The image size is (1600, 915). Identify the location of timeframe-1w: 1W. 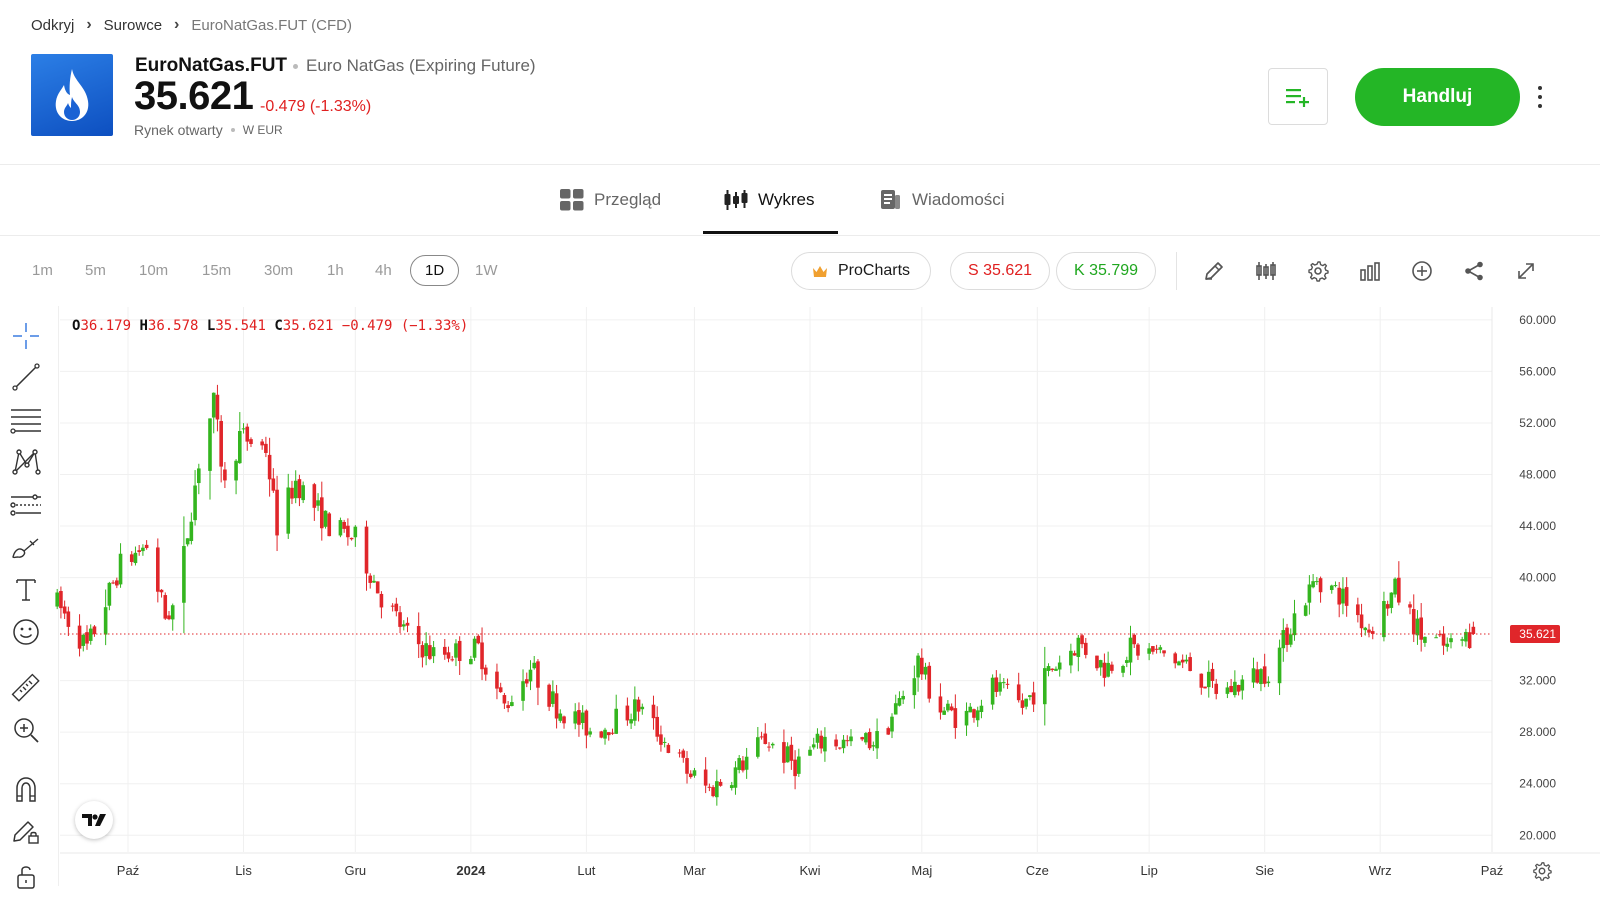
(486, 270).